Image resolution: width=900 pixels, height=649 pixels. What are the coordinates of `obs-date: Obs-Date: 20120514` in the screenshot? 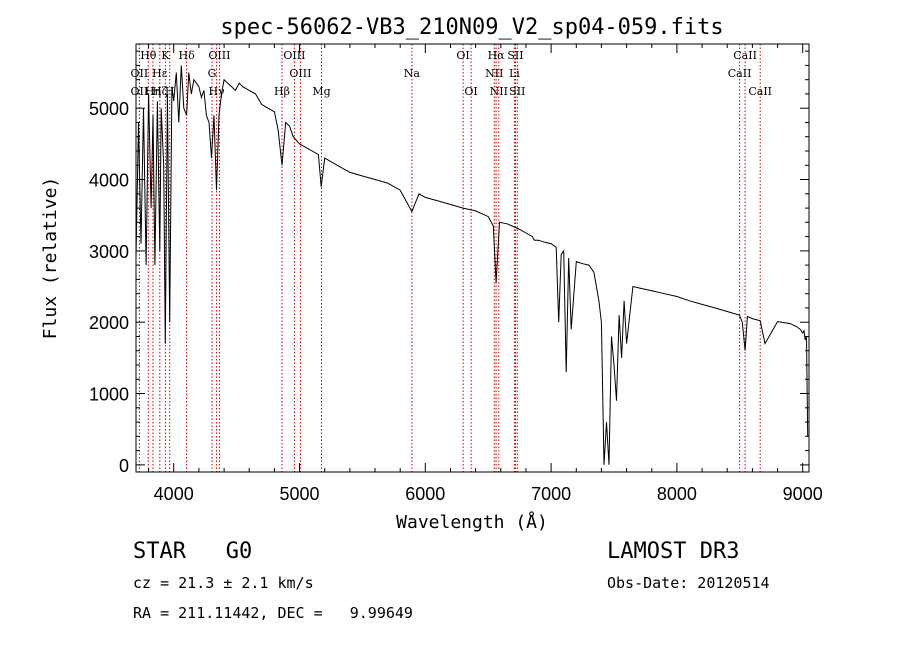 It's located at (688, 583).